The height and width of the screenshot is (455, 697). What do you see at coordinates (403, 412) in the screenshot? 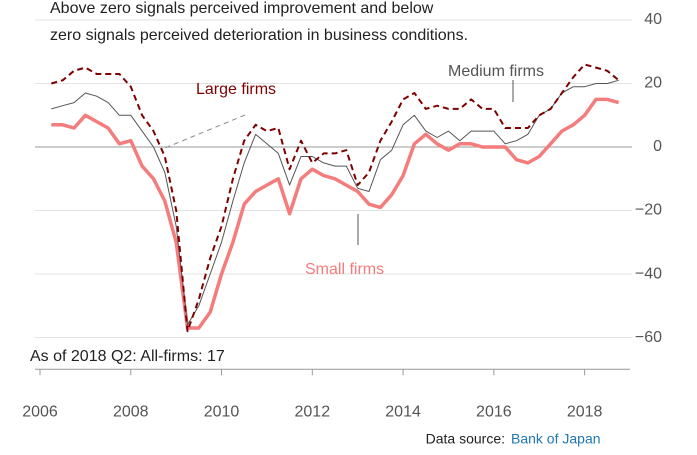
I see `x-tick-label: 2014` at bounding box center [403, 412].